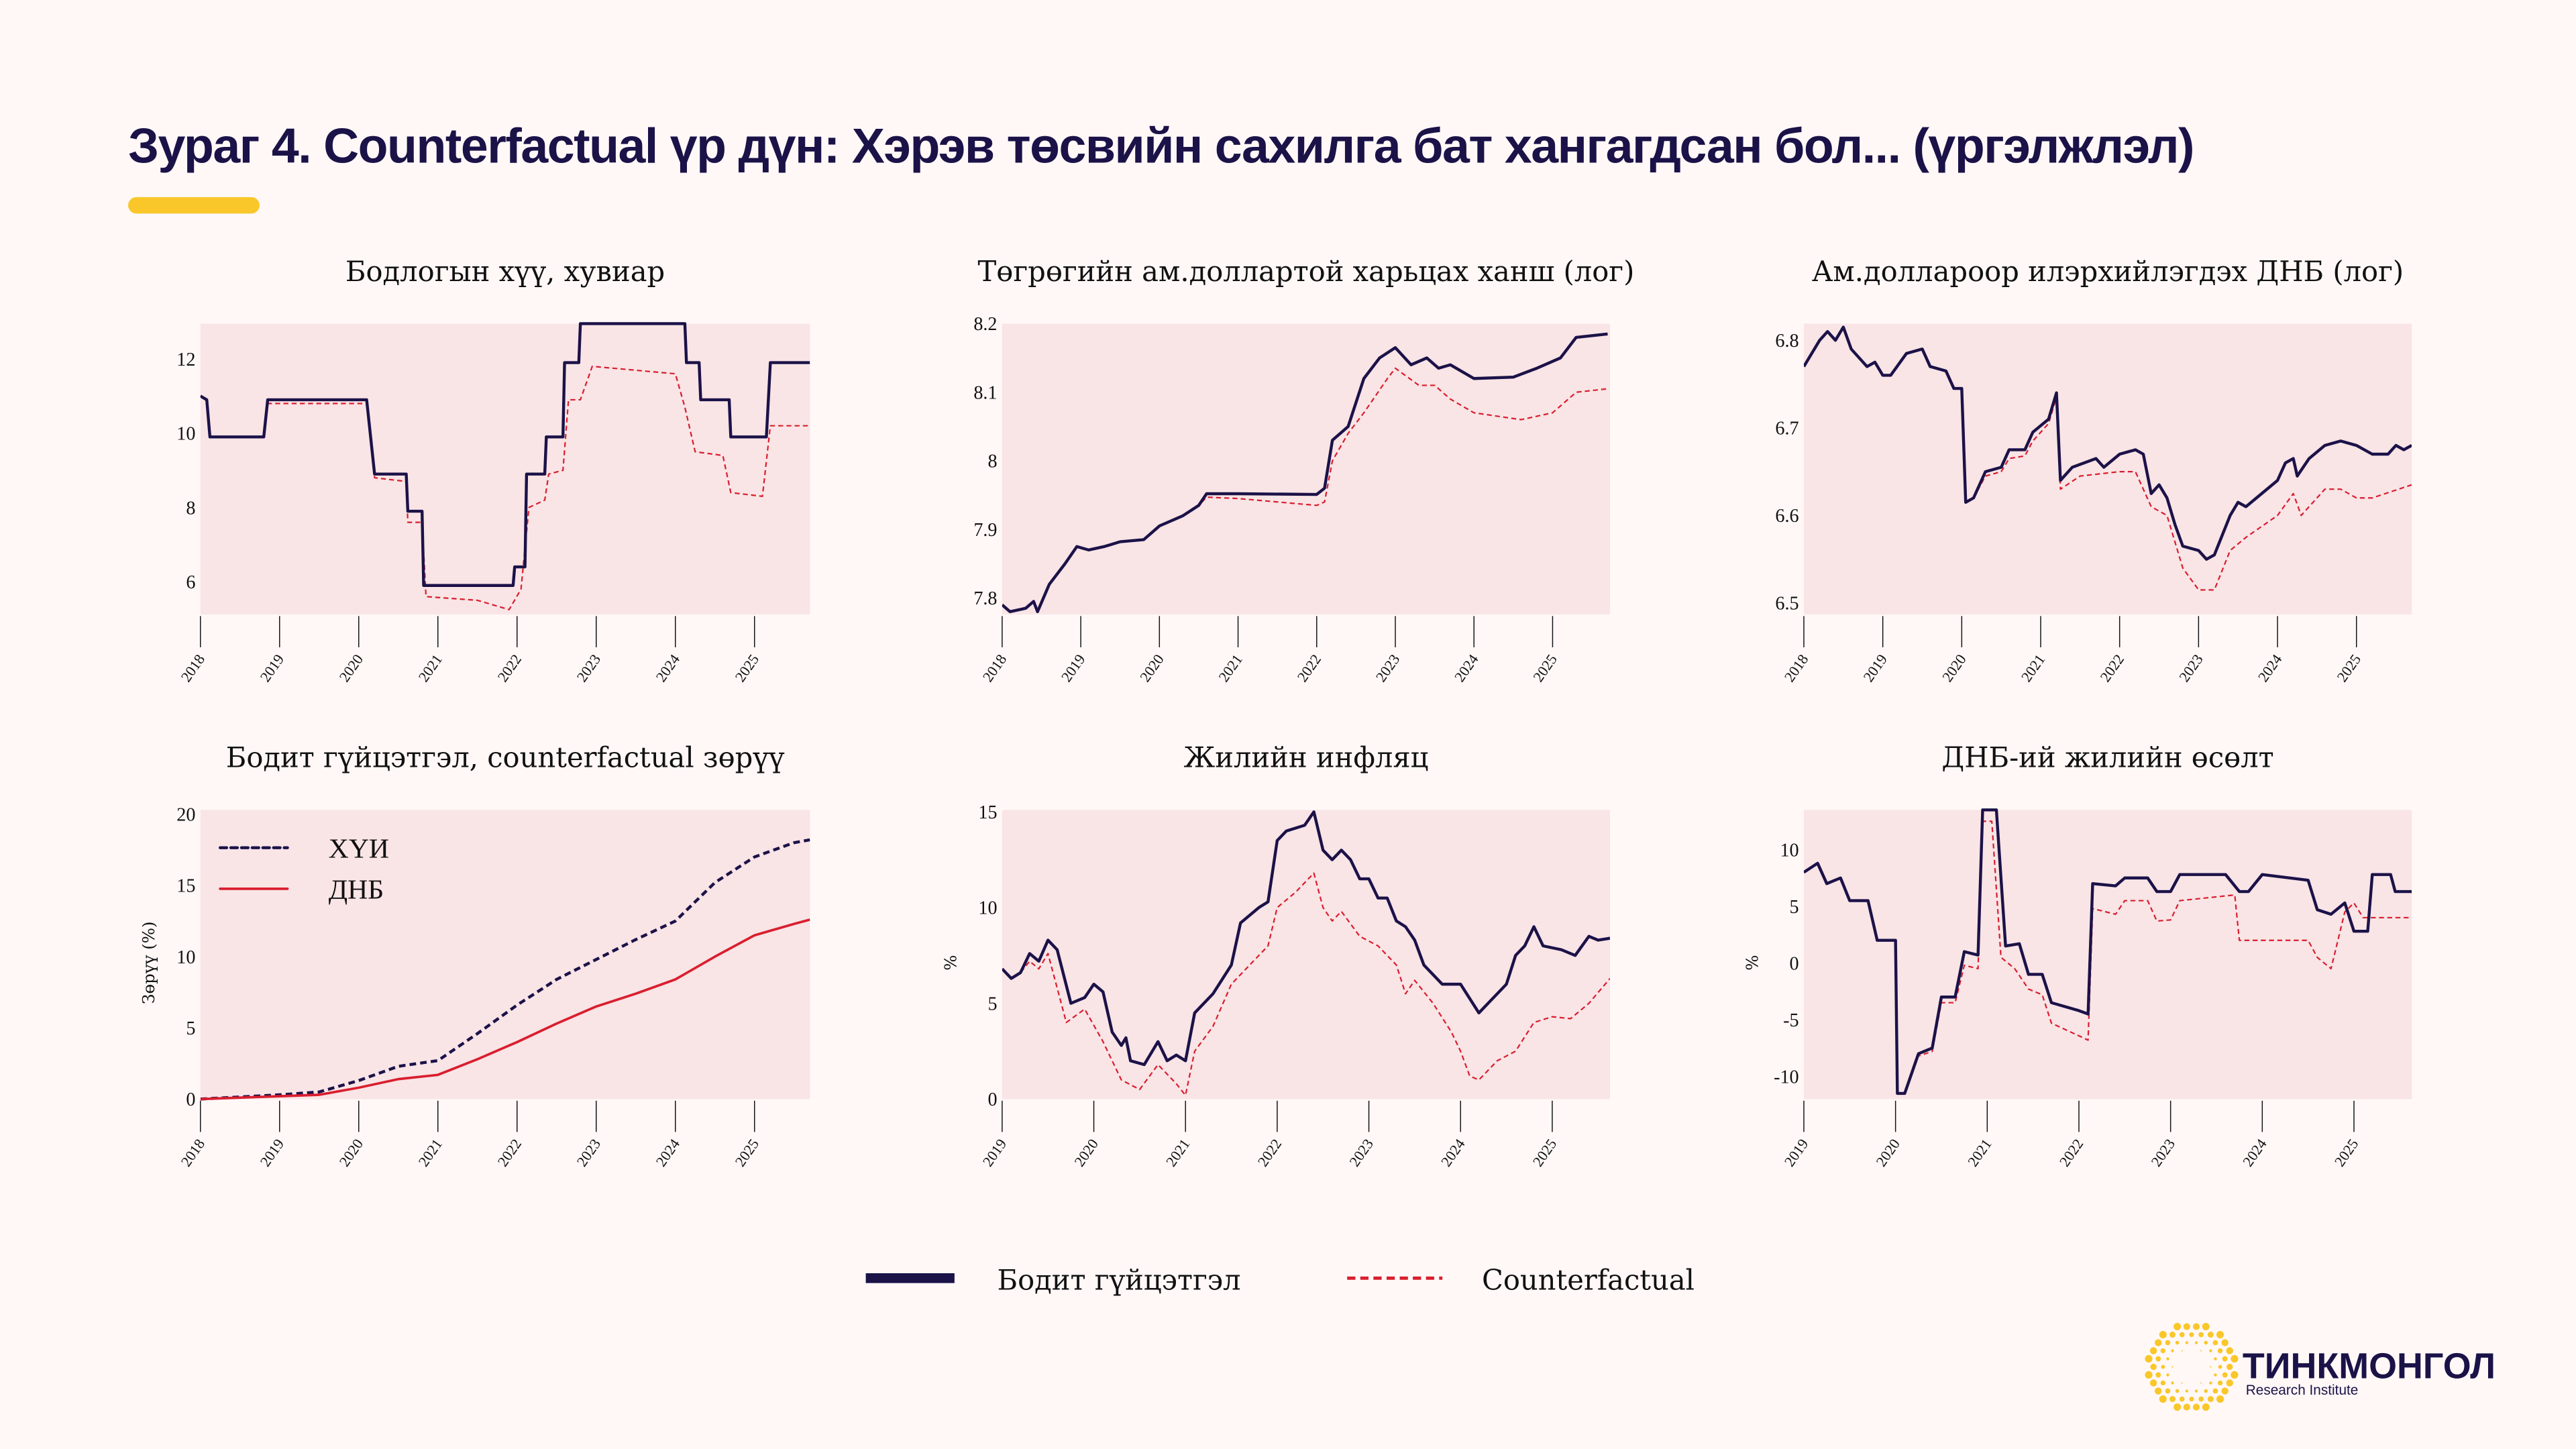  I want to click on y-tick-label: 7.8, so click(985, 598).